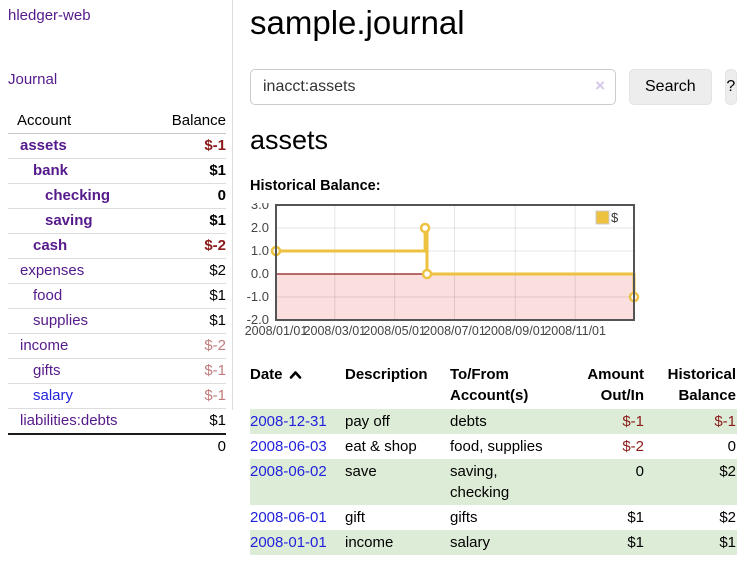 The image size is (742, 582). Describe the element at coordinates (44, 345) in the screenshot. I see `account-link: income` at that location.